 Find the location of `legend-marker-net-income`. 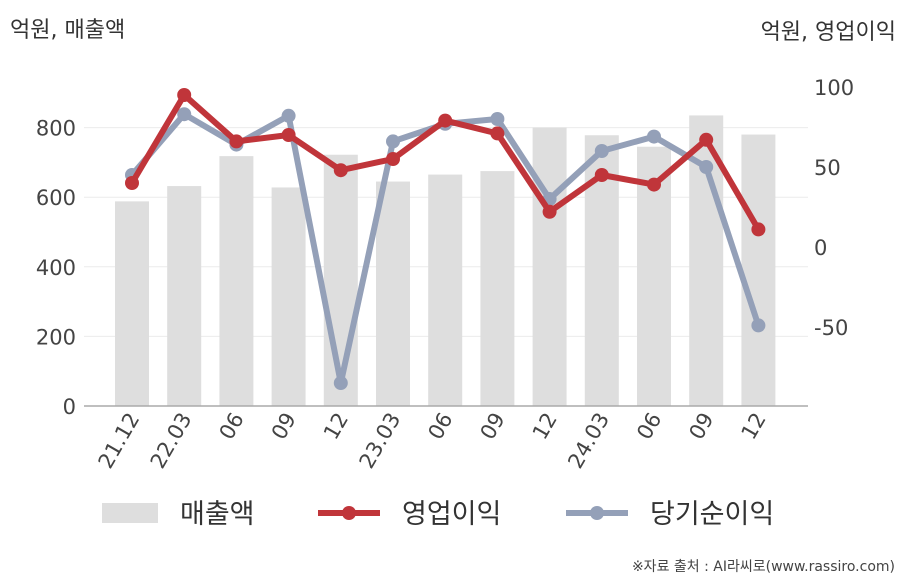

legend-marker-net-income is located at coordinates (597, 513).